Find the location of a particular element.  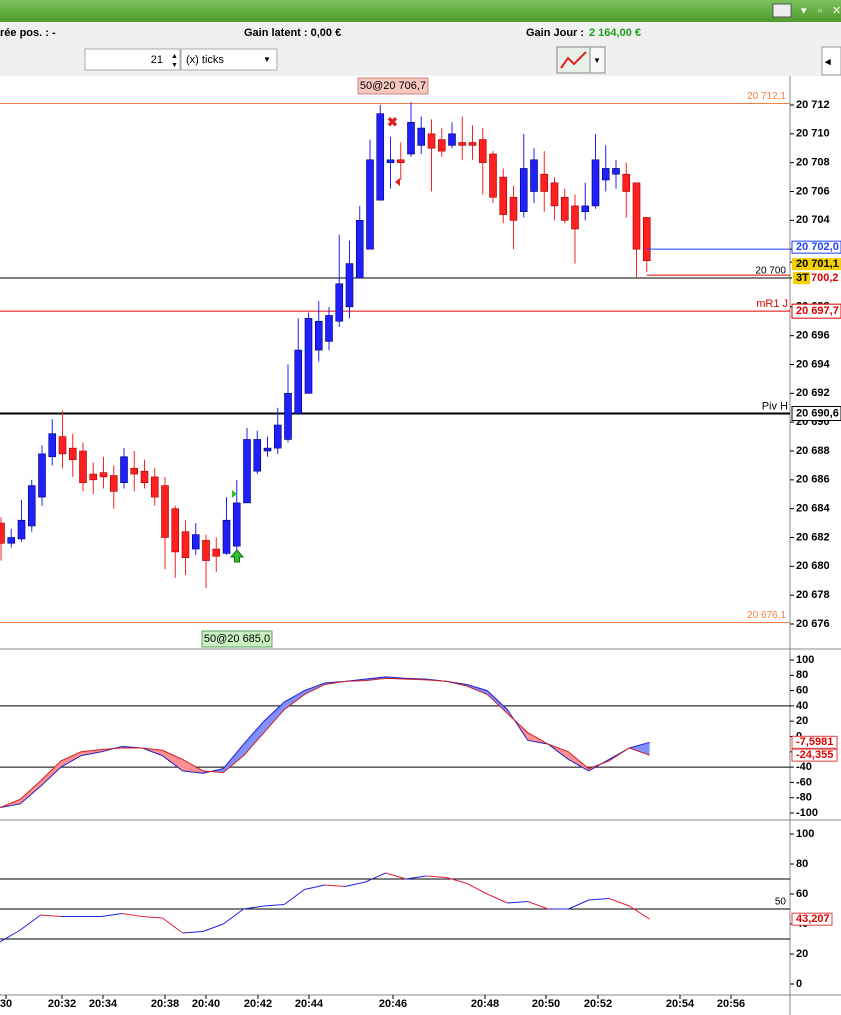

y-tick-label: 20 692 is located at coordinates (813, 393).